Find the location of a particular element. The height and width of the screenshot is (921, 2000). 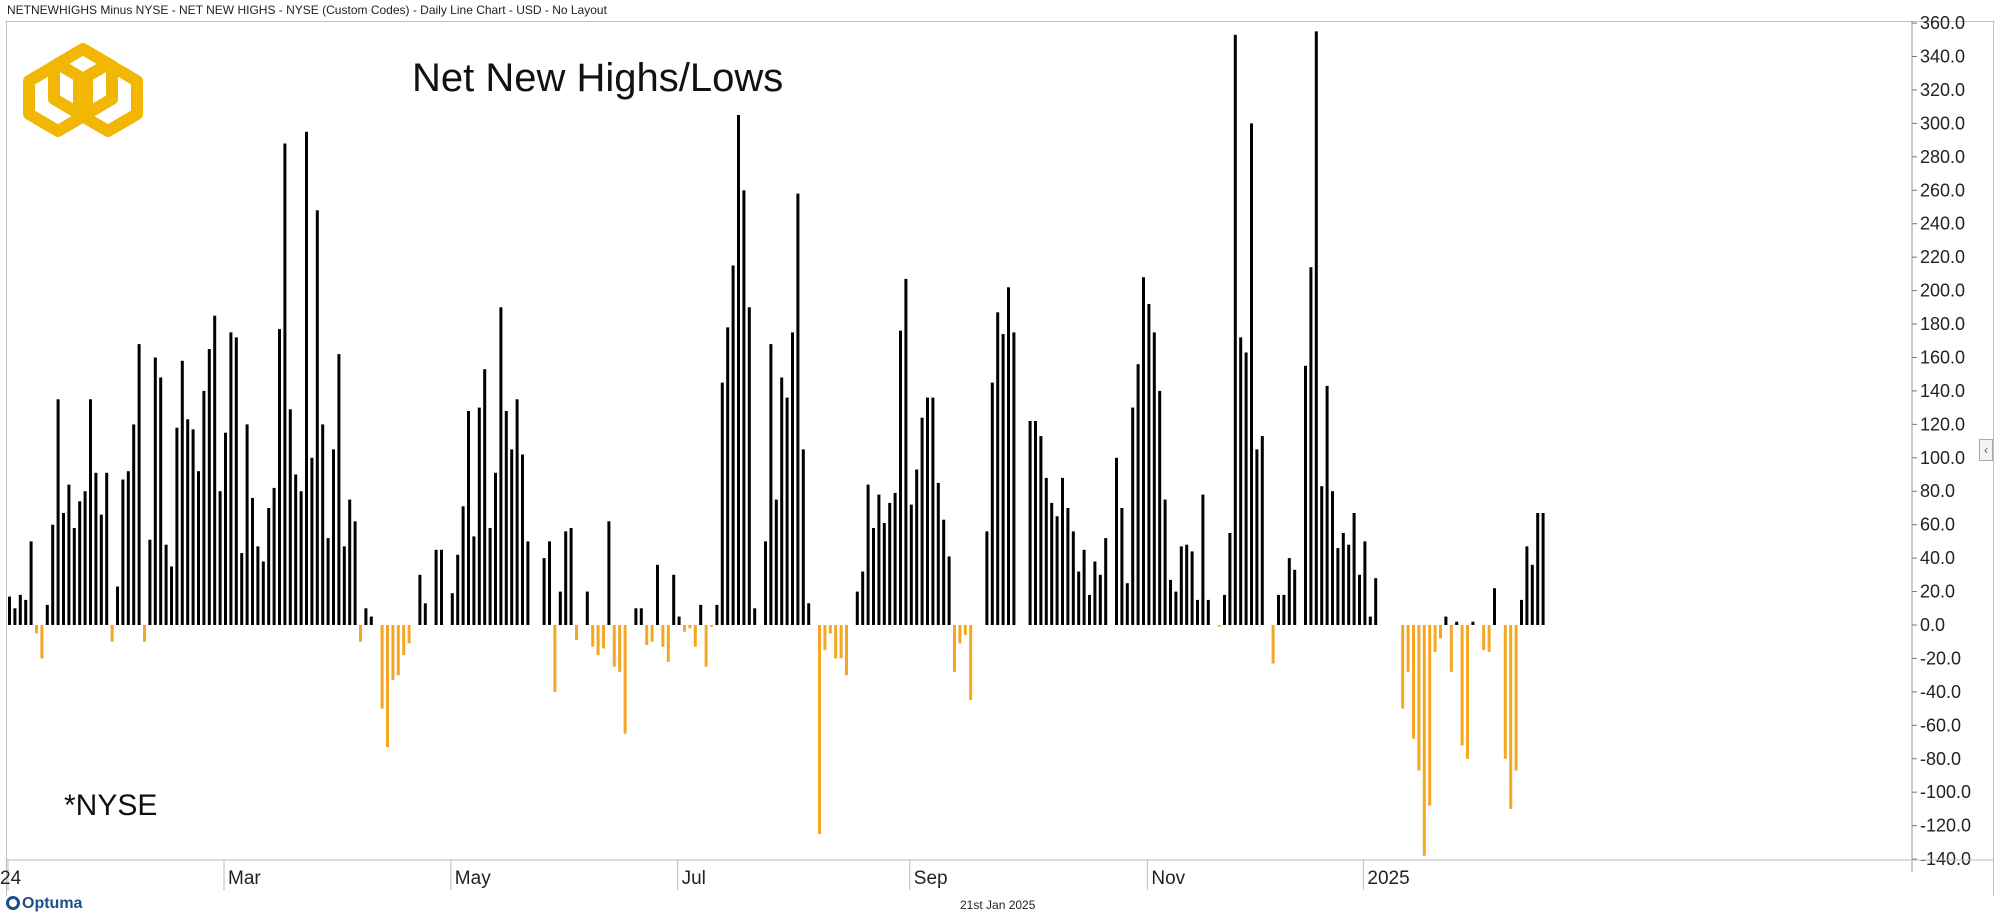

y-tick-label: 320.0 is located at coordinates (1942, 90).